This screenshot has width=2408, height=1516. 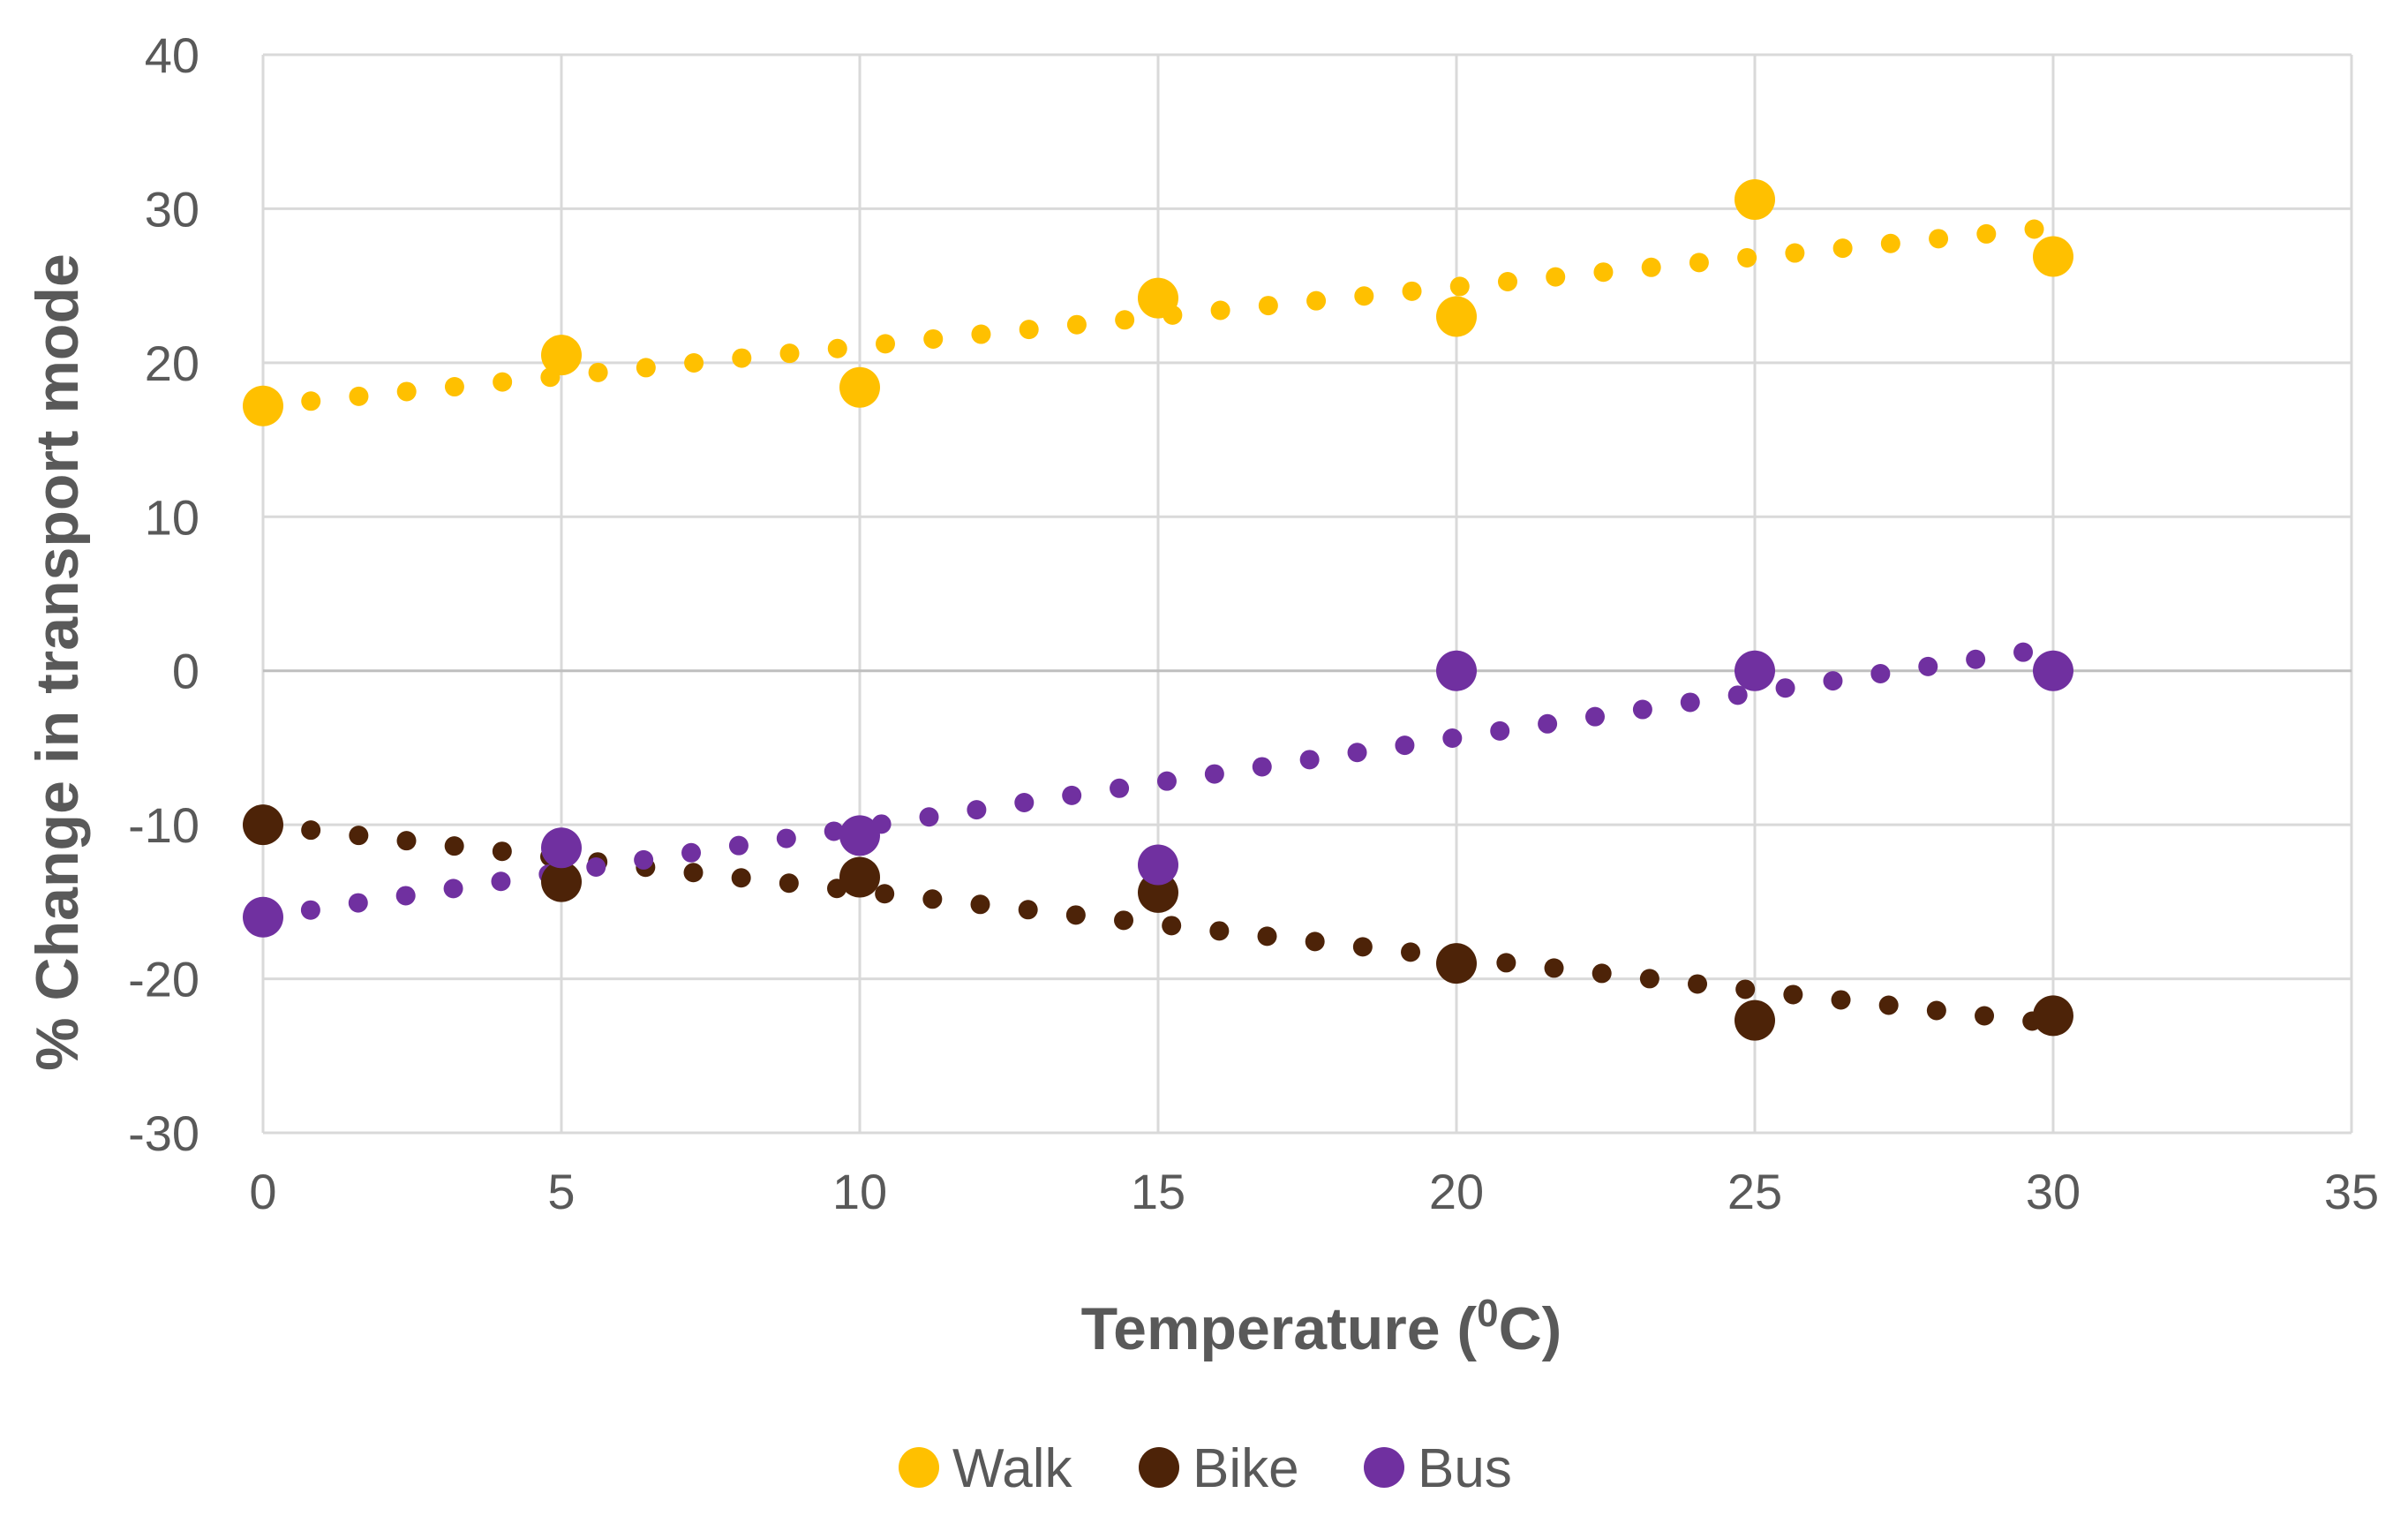 What do you see at coordinates (172, 209) in the screenshot?
I see `y-tick-label: 30` at bounding box center [172, 209].